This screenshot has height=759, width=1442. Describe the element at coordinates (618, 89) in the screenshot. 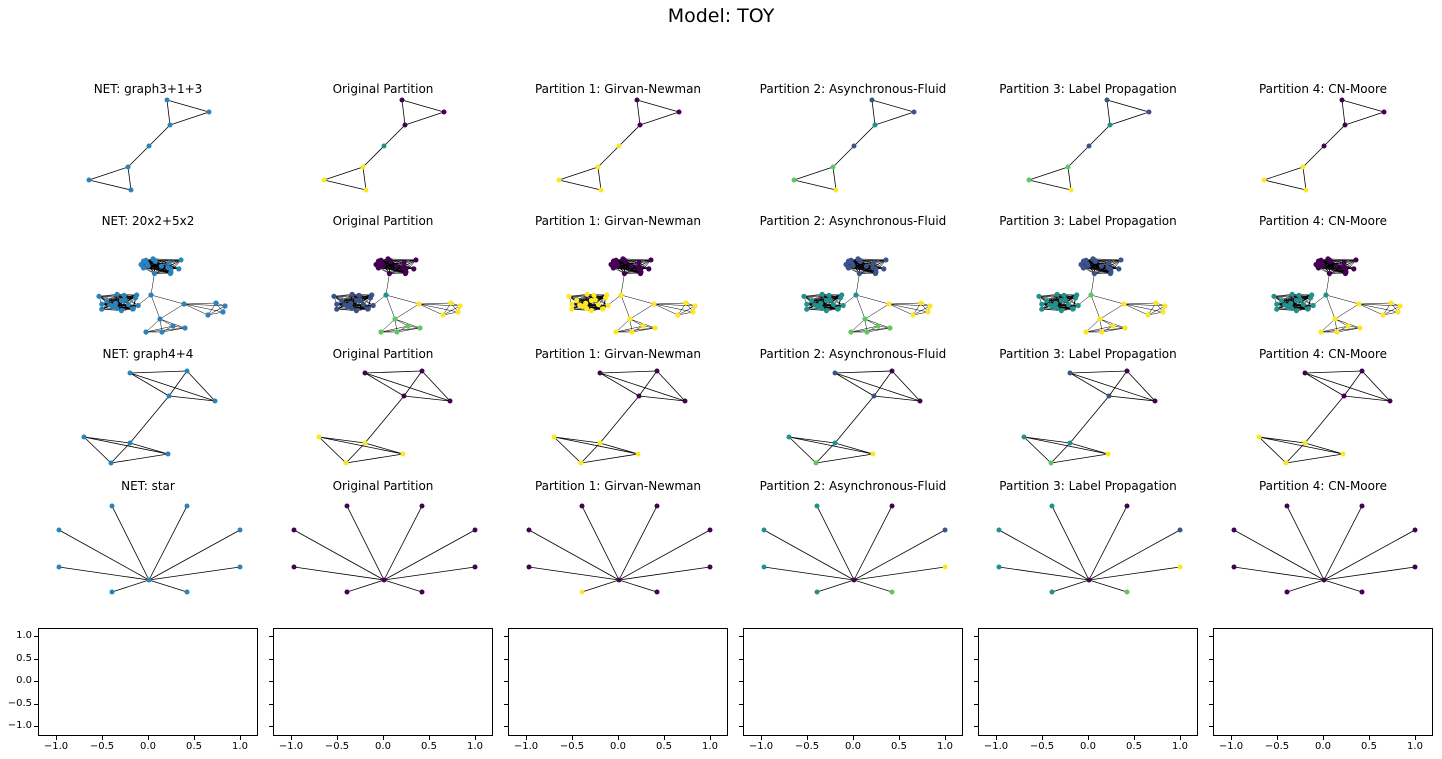

I see `panel-title: Partition 1: Girvan-Newman` at that location.